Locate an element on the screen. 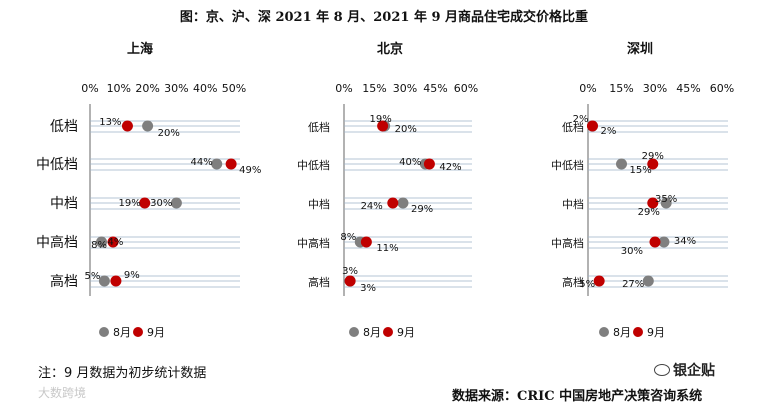 The image size is (768, 406). data-label: 34% is located at coordinates (685, 241).